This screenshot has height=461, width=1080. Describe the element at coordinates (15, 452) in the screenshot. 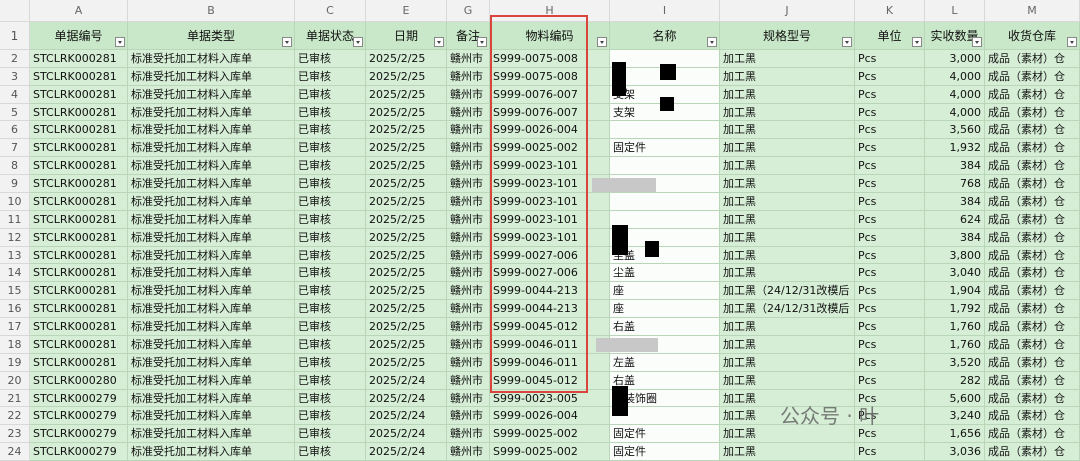

I see `row-number: 24` at that location.